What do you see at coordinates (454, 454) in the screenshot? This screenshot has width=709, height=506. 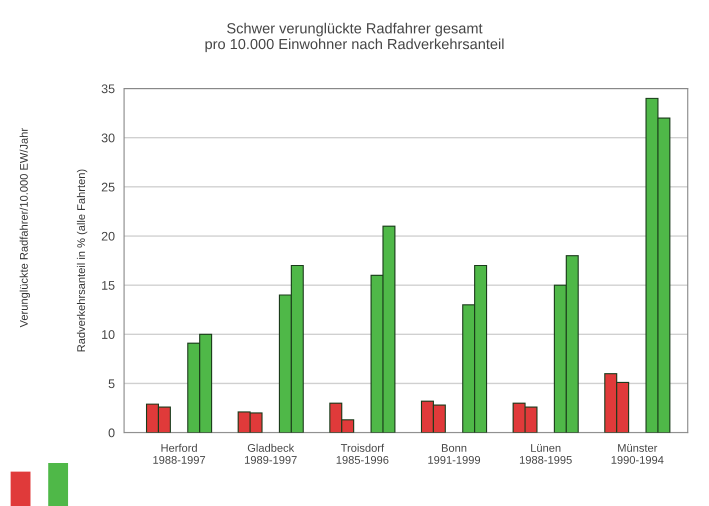 I see `x-tick-label: Bonn 1991-1999` at bounding box center [454, 454].